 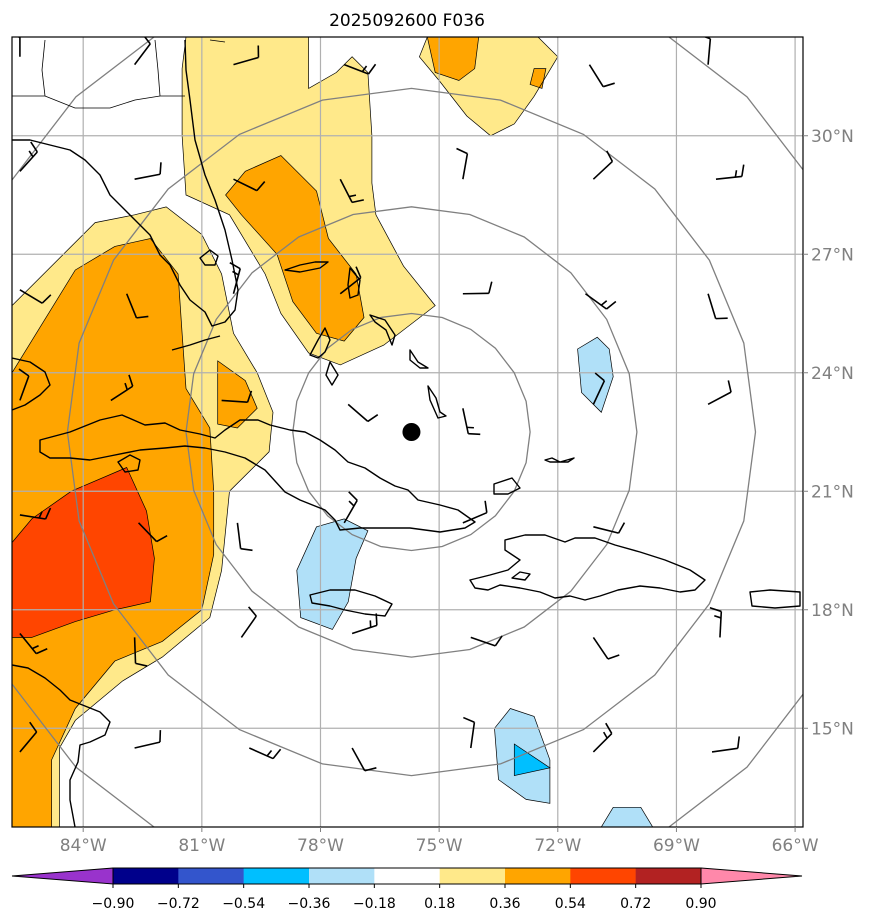 I want to click on coastline-puerto-rico, so click(x=775, y=599).